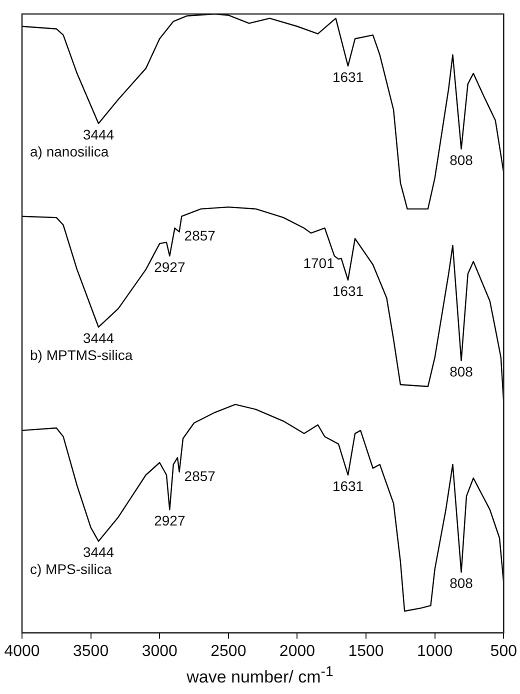 The height and width of the screenshot is (694, 520). Describe the element at coordinates (81, 354) in the screenshot. I see `text: b) MPTMS-silica` at that location.